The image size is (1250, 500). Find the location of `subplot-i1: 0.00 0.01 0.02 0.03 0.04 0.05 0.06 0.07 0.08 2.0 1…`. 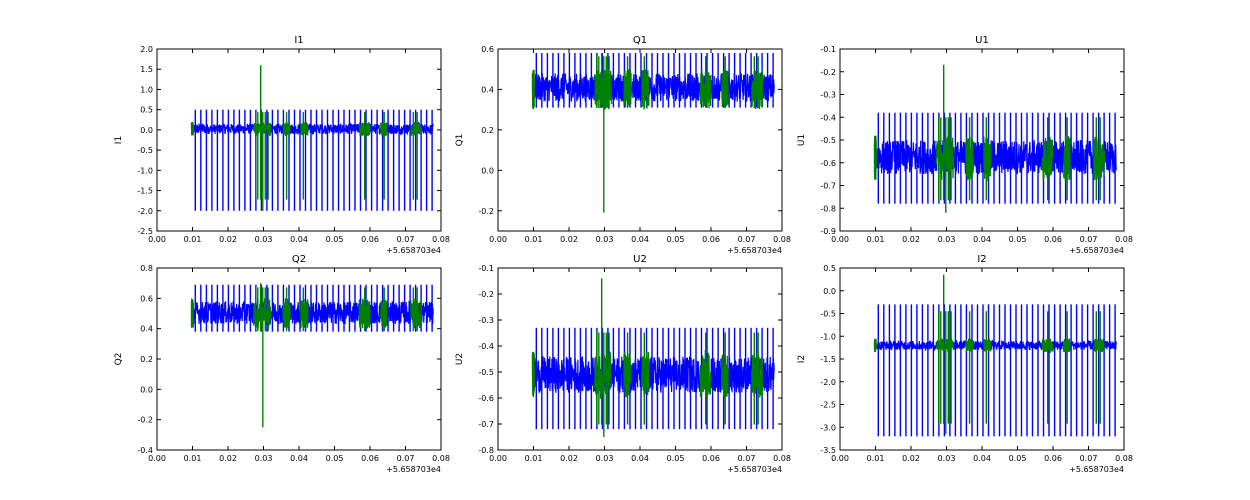

subplot-i1: 0.00 0.01 0.02 0.03 0.04 0.05 0.06 0.07 0.08 2.0 1… is located at coordinates (282, 145).